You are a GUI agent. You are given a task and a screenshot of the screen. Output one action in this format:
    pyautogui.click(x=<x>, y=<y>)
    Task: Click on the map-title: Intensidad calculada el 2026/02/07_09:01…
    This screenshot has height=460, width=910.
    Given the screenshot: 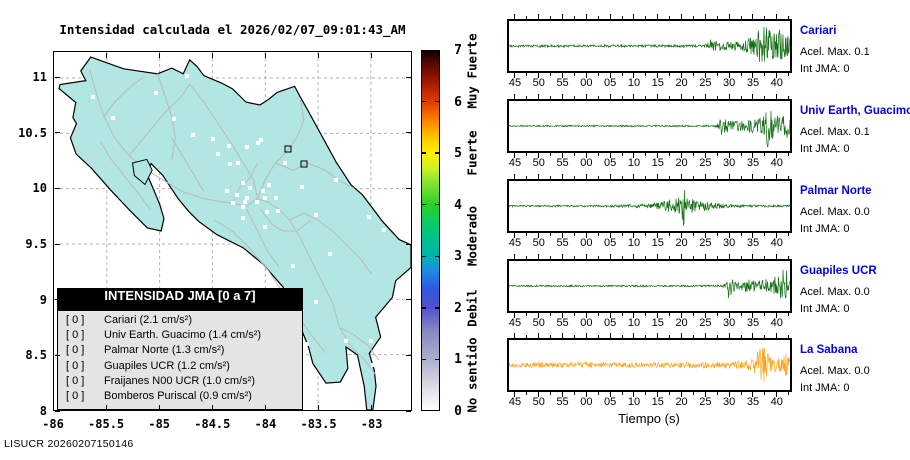 What is the action you would take?
    pyautogui.click(x=232, y=29)
    